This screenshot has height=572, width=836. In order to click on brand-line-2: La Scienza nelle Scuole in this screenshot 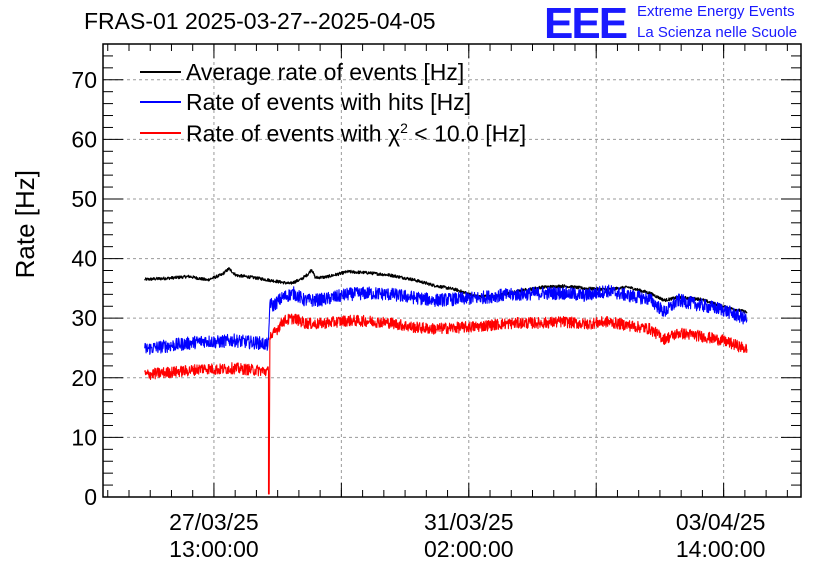, I will do `click(717, 32)`.